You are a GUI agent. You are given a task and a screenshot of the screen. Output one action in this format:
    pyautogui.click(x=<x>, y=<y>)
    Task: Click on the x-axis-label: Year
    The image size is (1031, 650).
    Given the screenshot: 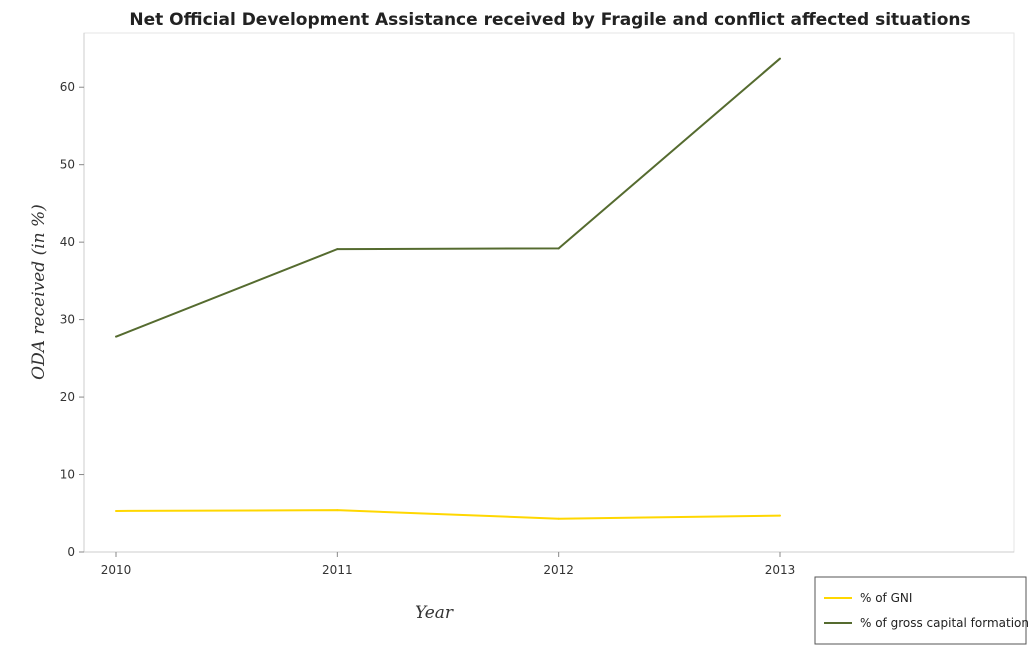 What is the action you would take?
    pyautogui.click(x=434, y=613)
    